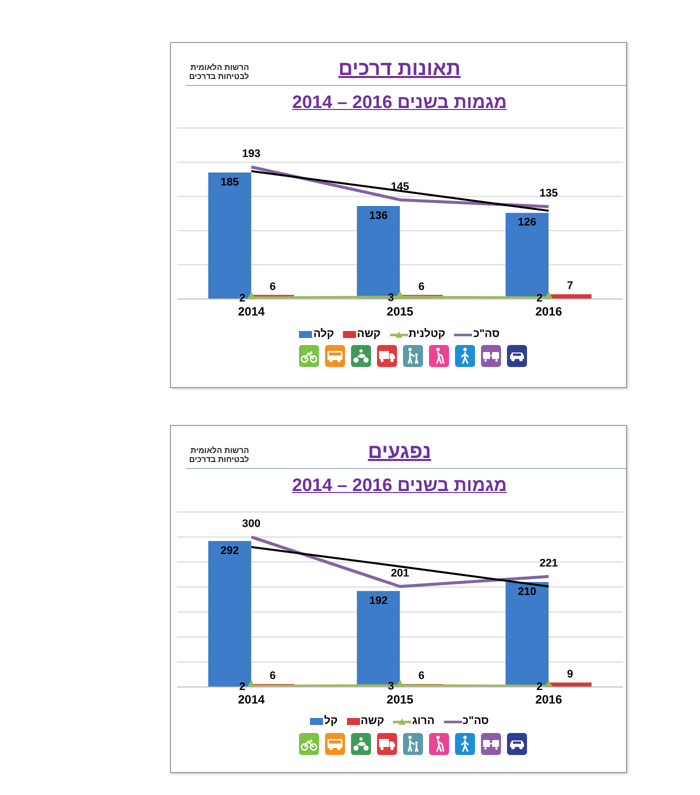 The width and height of the screenshot is (700, 795). I want to click on data-label: 192, so click(378, 600).